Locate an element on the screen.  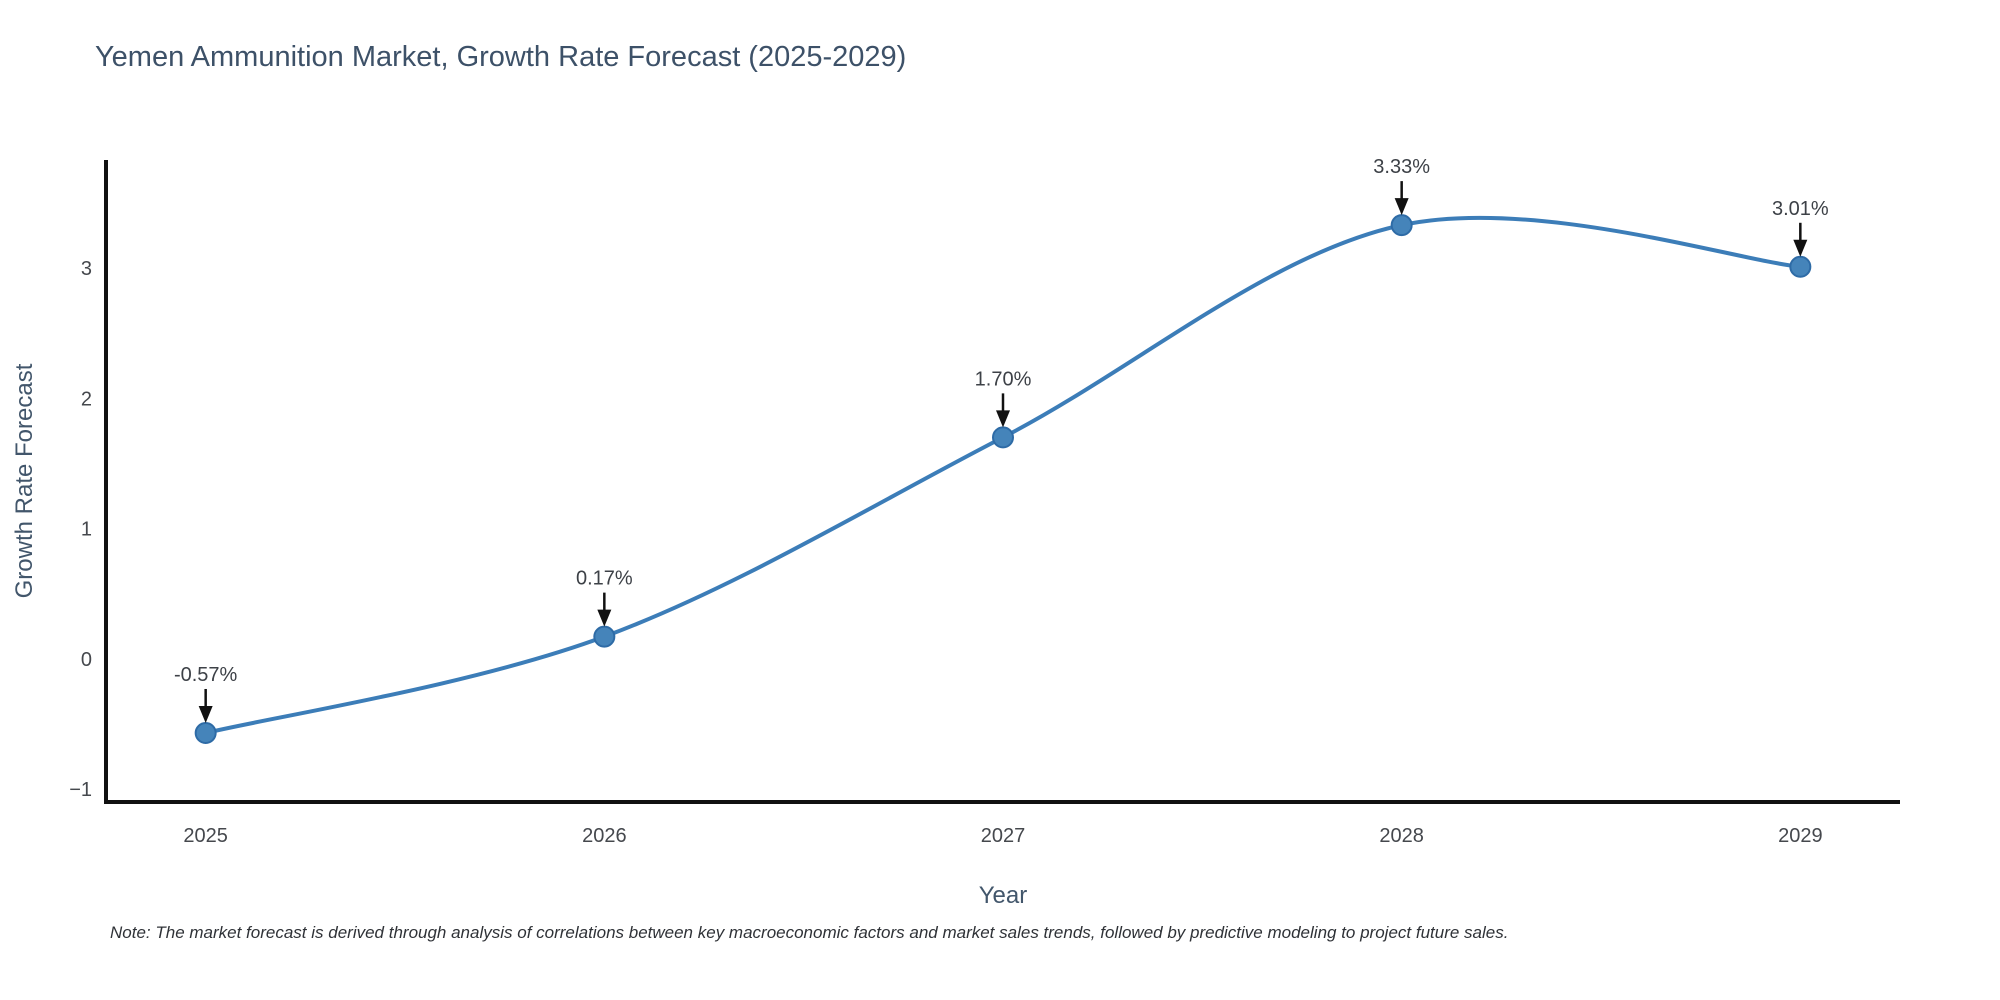
y-tick-label-2: 2 is located at coordinates (86, 399).